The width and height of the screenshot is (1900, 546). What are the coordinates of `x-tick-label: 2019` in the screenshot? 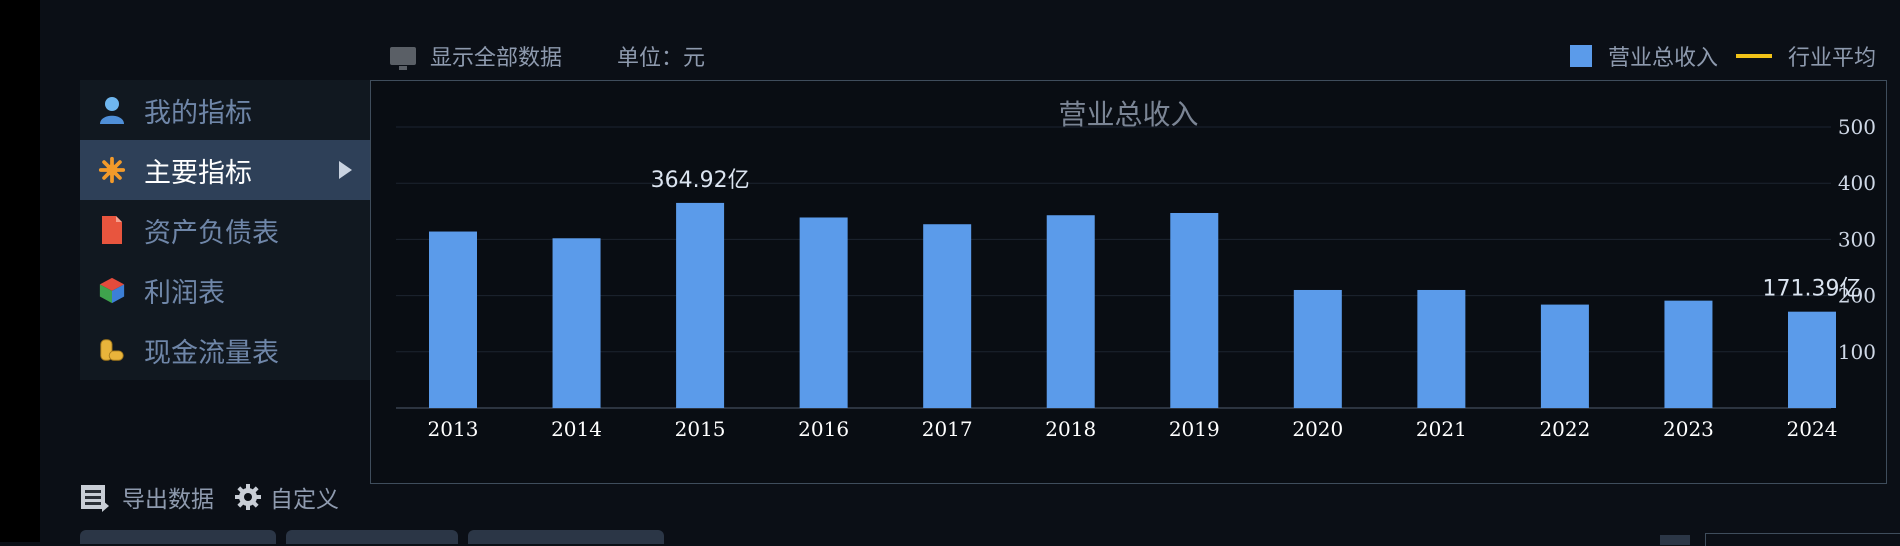 It's located at (1194, 429).